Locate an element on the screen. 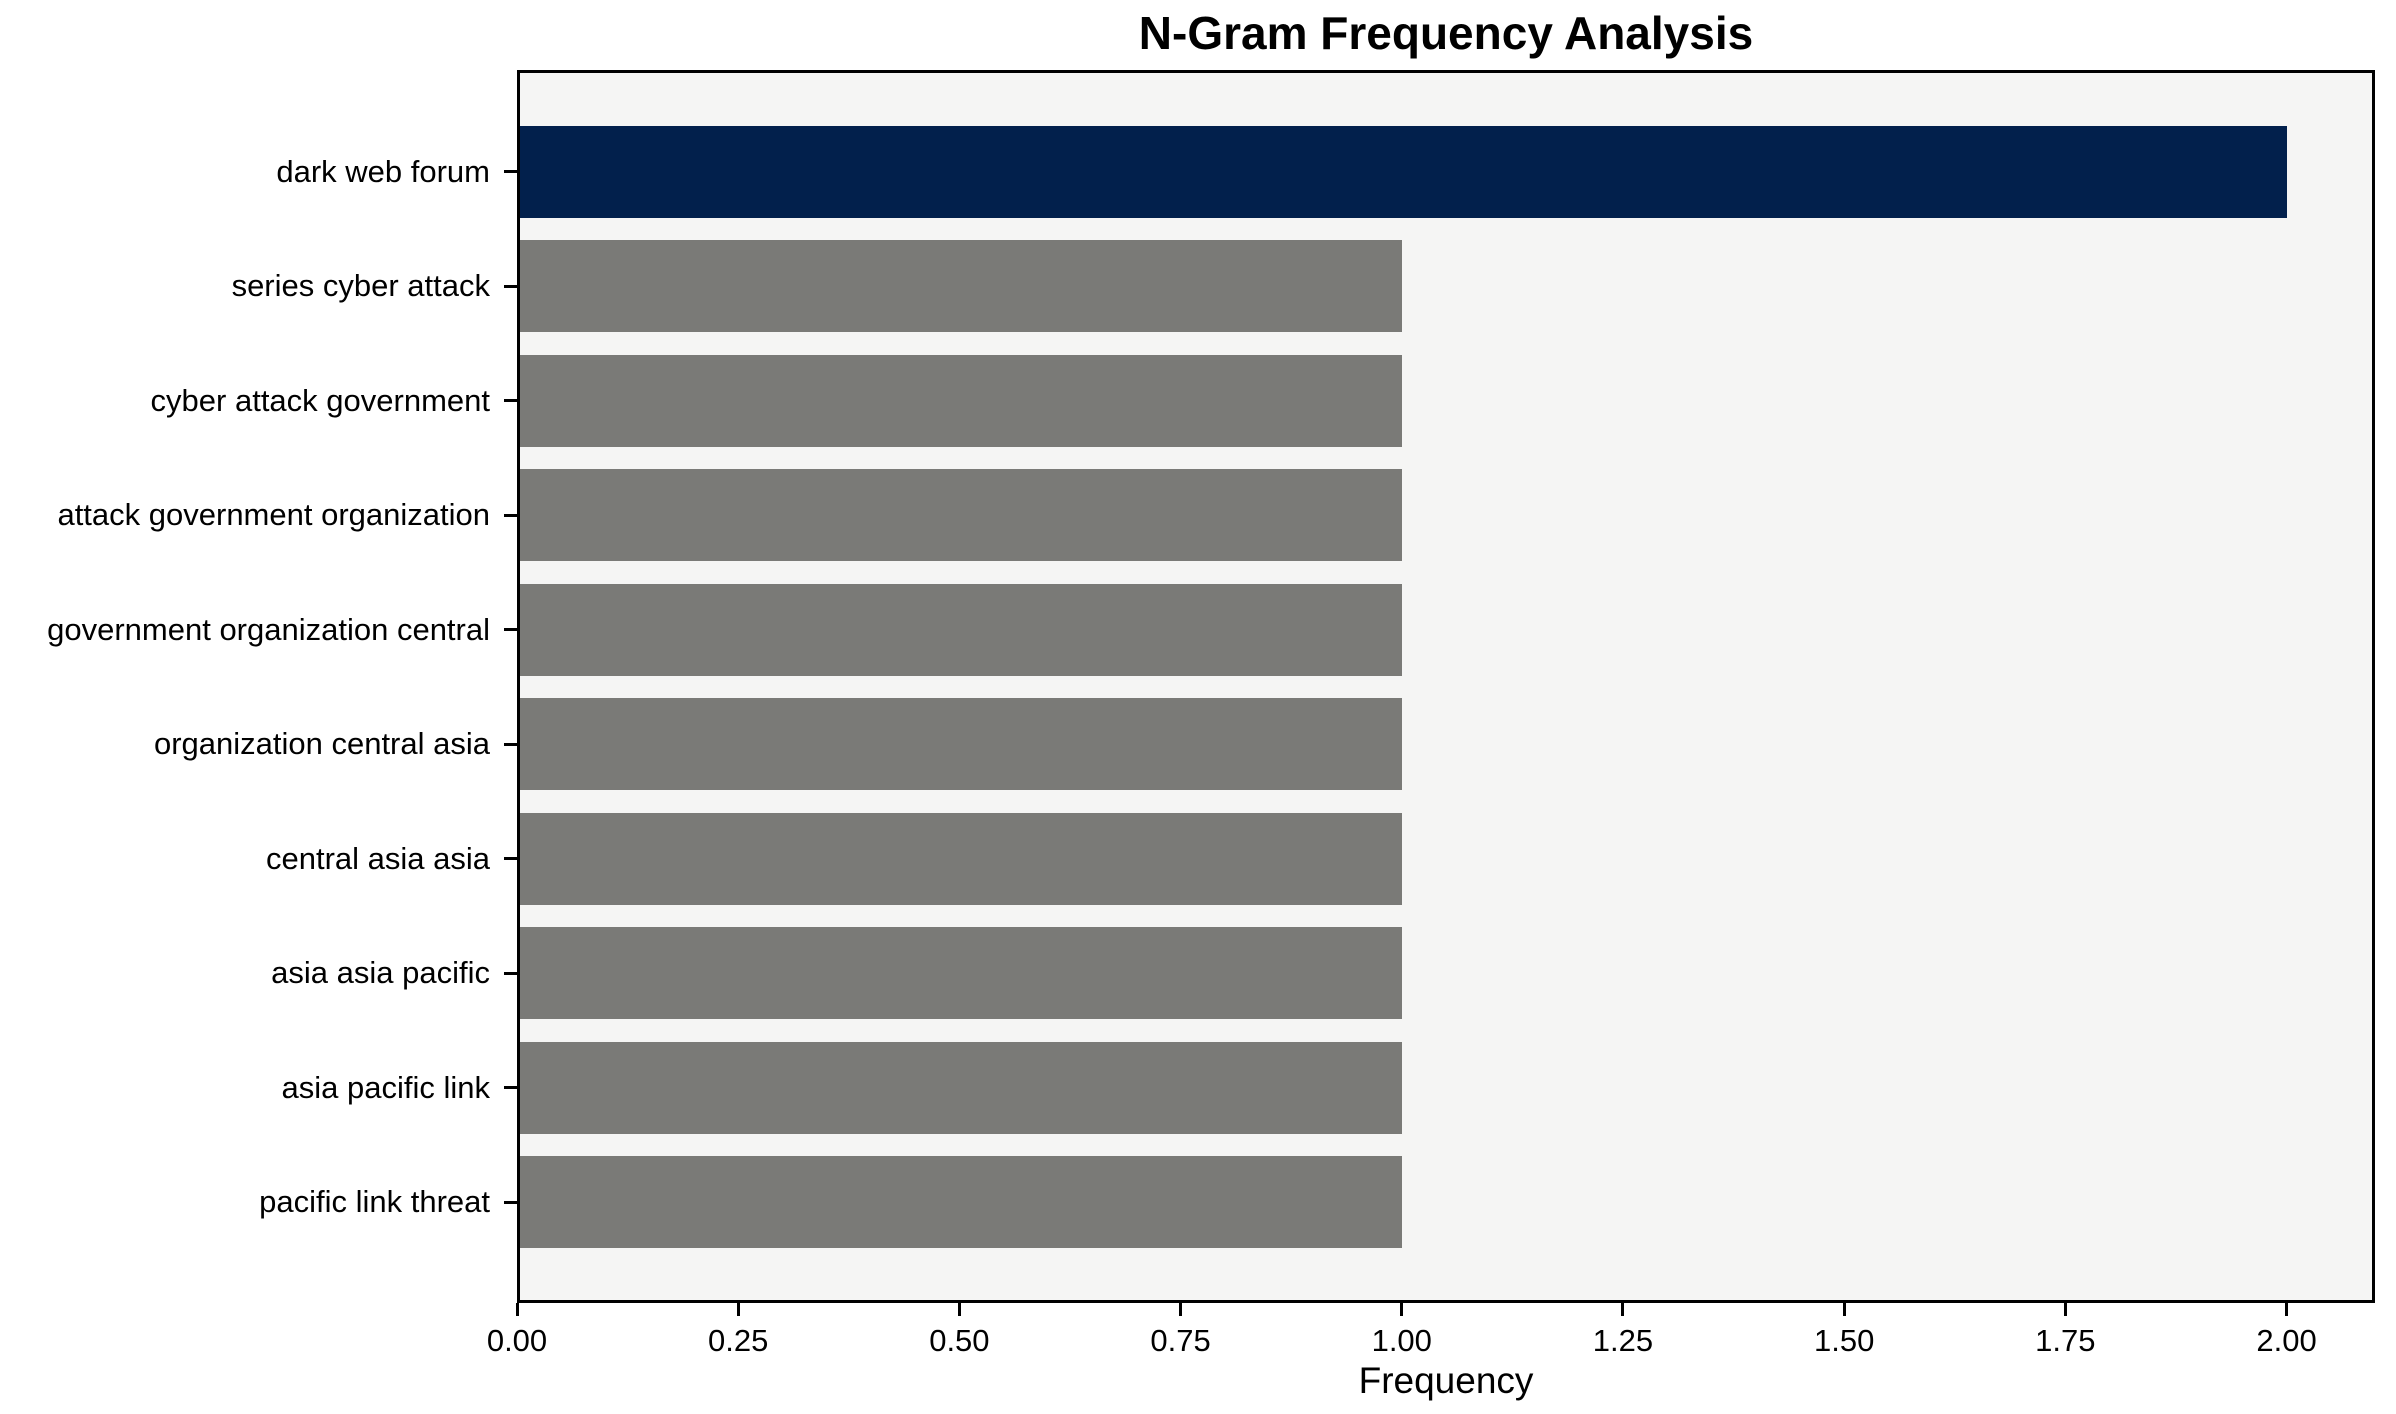 This screenshot has height=1414, width=2396. bar-cyber-attack-government is located at coordinates (961, 400).